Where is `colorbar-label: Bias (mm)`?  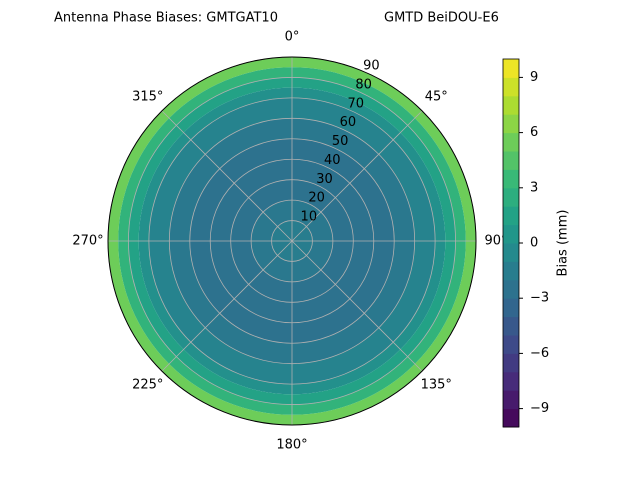 colorbar-label: Bias (mm) is located at coordinates (563, 243).